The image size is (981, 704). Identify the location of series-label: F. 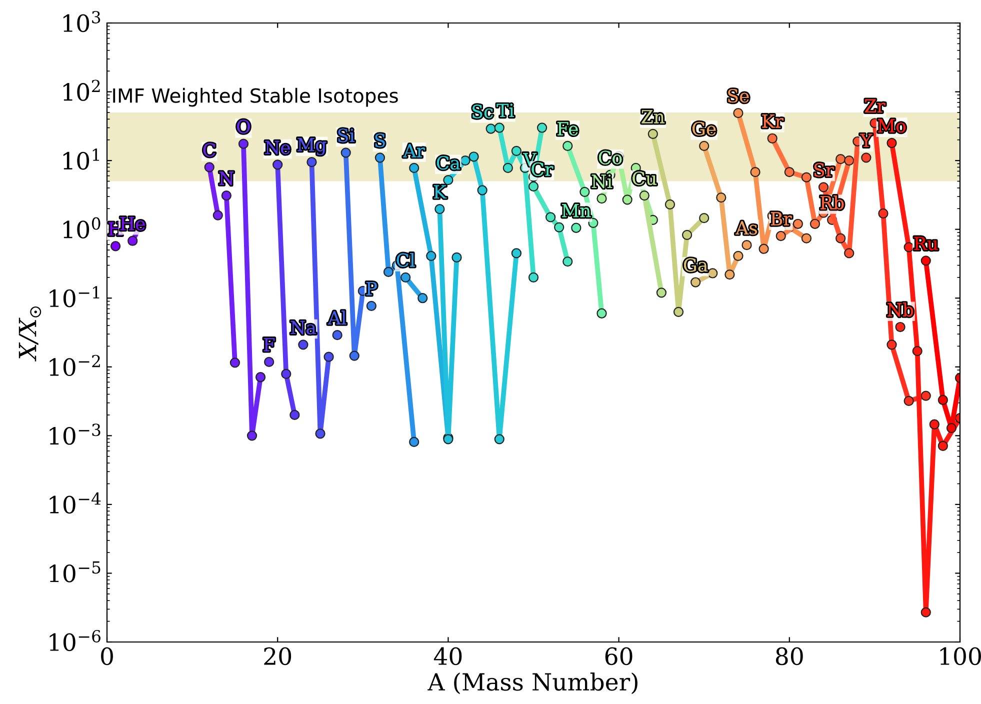
(269, 345).